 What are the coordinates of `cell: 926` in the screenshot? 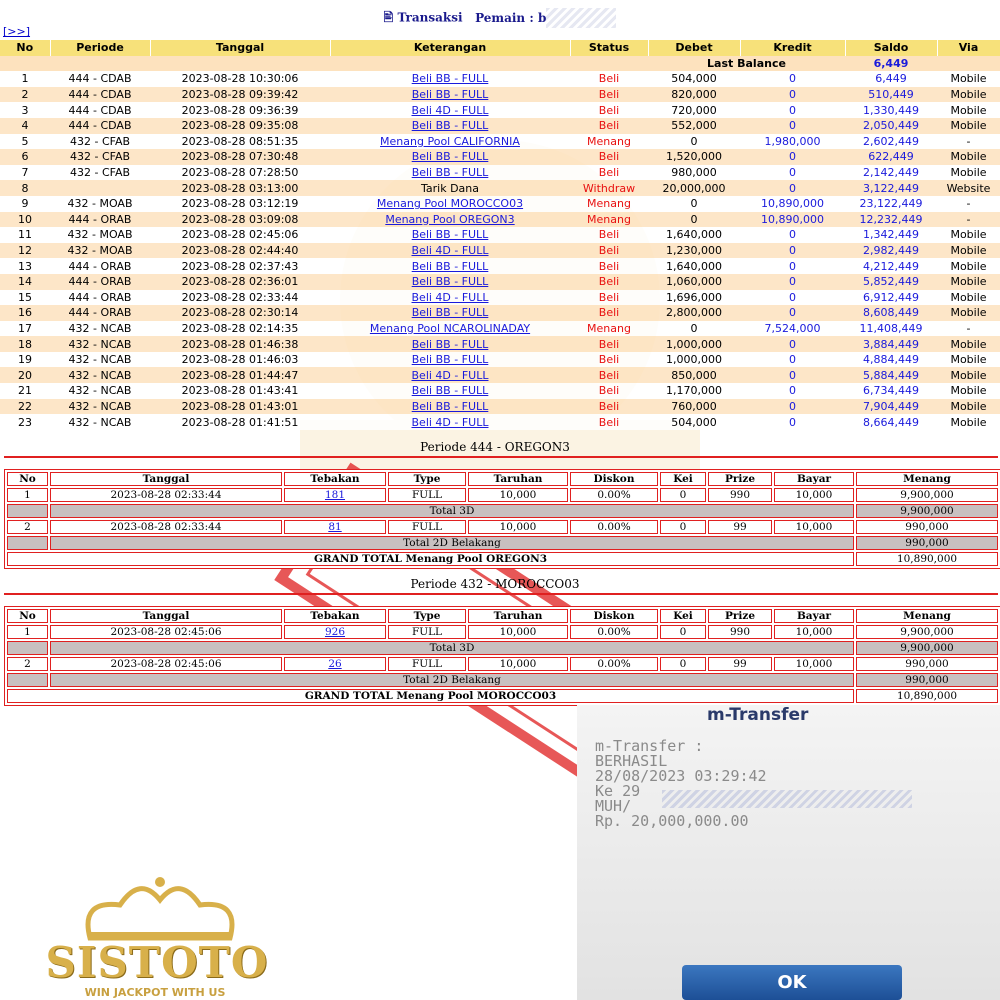 It's located at (335, 632).